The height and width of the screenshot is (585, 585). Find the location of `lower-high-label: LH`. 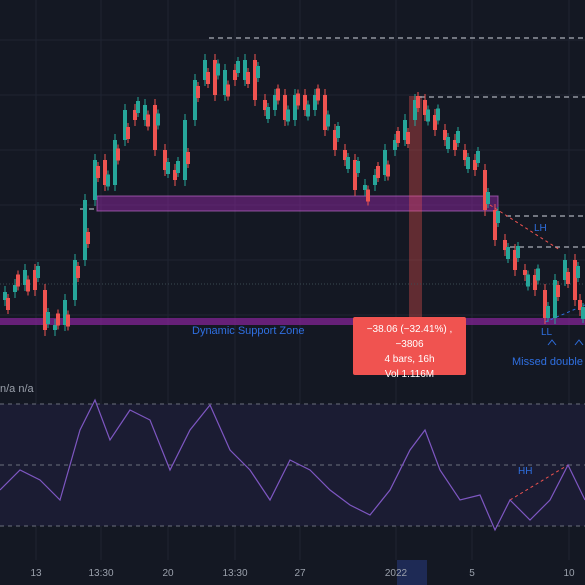

lower-high-label: LH is located at coordinates (540, 228).